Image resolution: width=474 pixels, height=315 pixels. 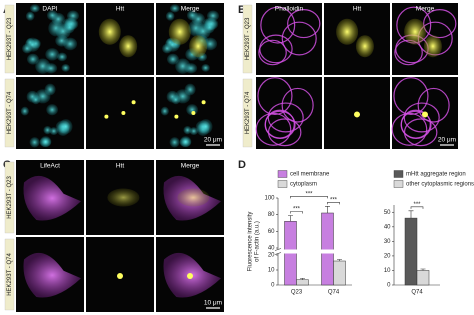 I want to click on channel-label: LifeAct, so click(x=50, y=166).